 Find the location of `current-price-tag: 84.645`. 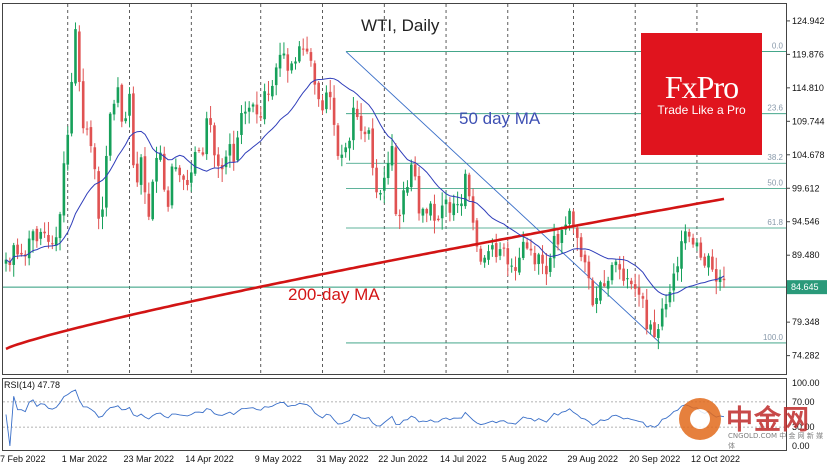

current-price-tag: 84.645 is located at coordinates (807, 287).